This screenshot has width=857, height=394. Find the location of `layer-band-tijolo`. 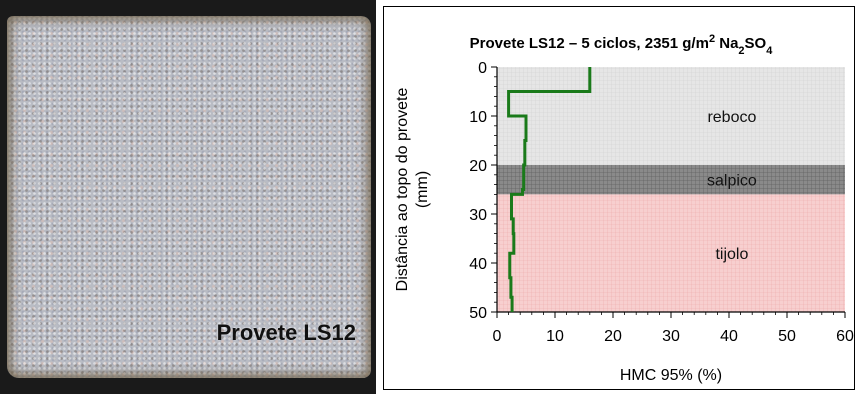

layer-band-tijolo is located at coordinates (671, 253).